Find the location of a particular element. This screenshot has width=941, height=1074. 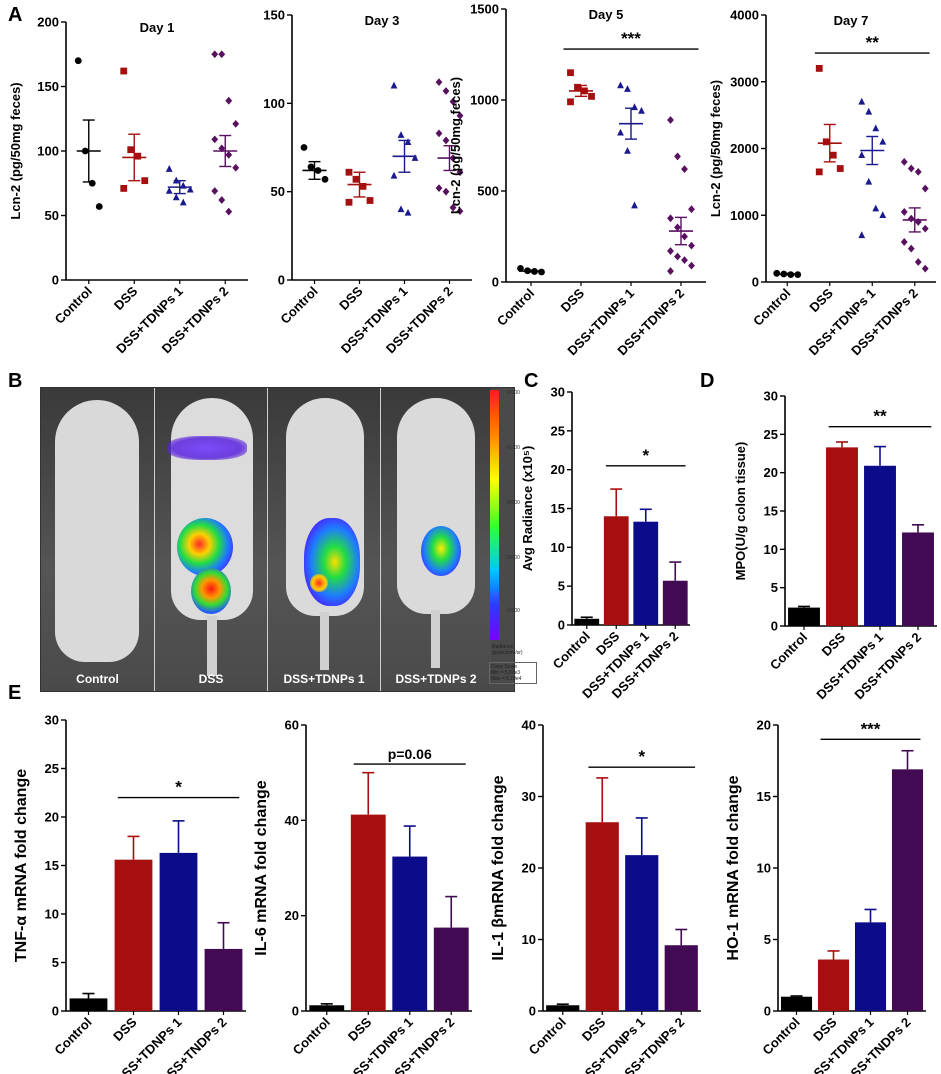

mouse-label-dss: DSS is located at coordinates (211, 679).